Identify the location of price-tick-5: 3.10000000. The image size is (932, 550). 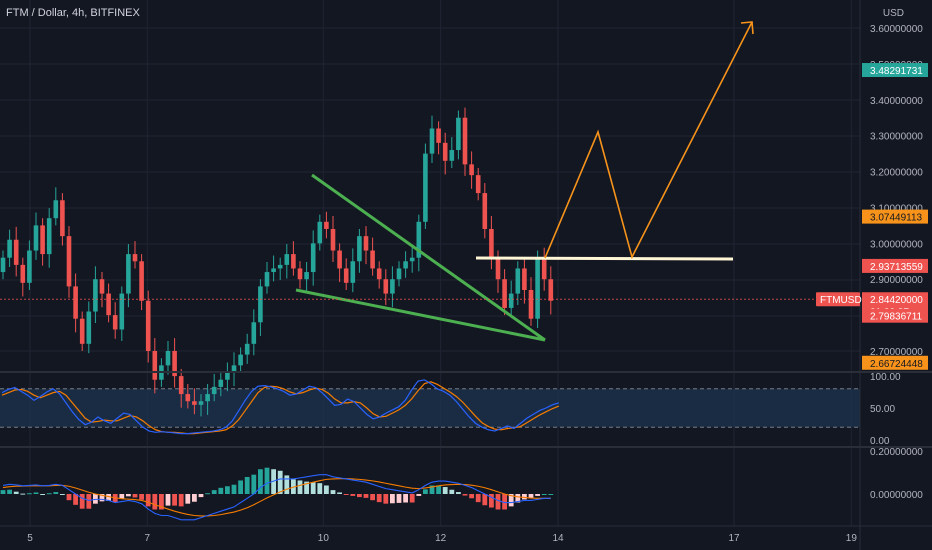
(896, 208).